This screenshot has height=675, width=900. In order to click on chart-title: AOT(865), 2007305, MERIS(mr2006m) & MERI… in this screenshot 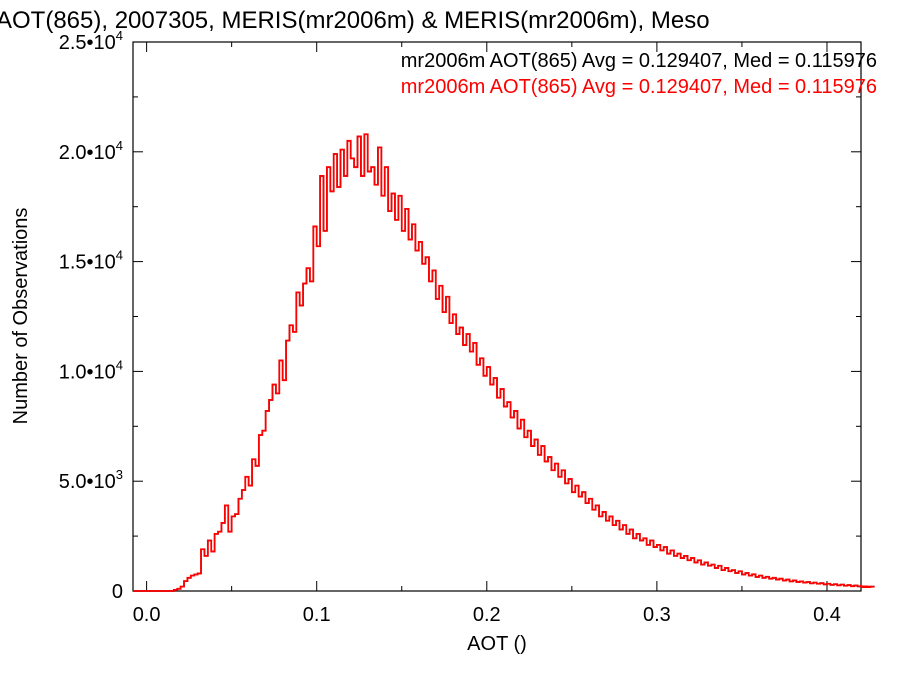, I will do `click(355, 20)`.